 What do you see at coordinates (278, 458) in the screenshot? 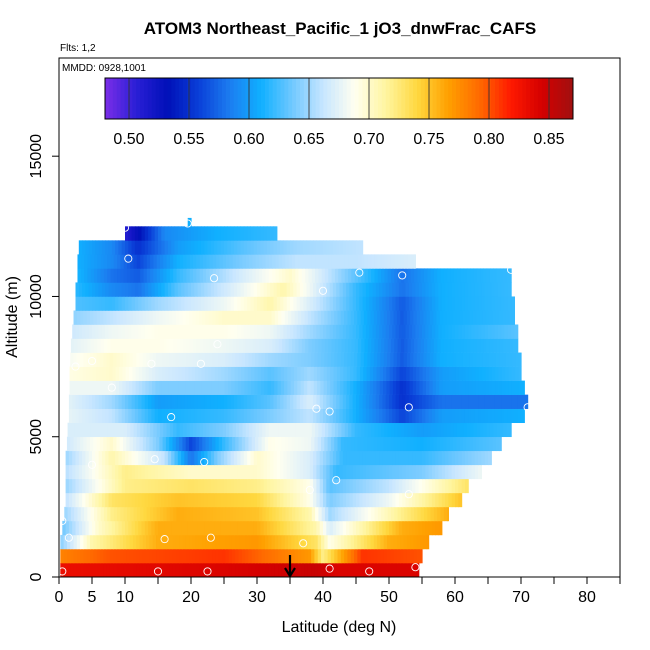
I see `altitude-layer` at bounding box center [278, 458].